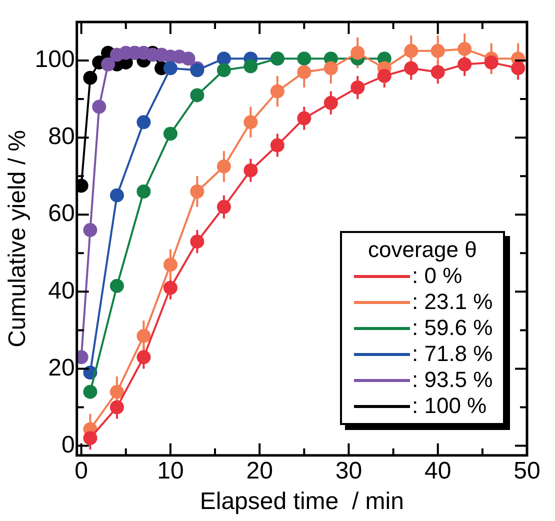 Image resolution: width=555 pixels, height=521 pixels. Describe the element at coordinates (61, 136) in the screenshot. I see `y-tick-label: 80` at that location.